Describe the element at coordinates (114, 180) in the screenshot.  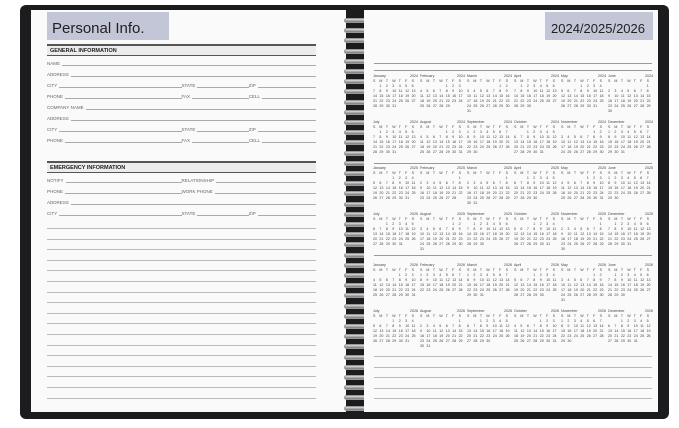
I see `form-field: NOTIFY` at that location.